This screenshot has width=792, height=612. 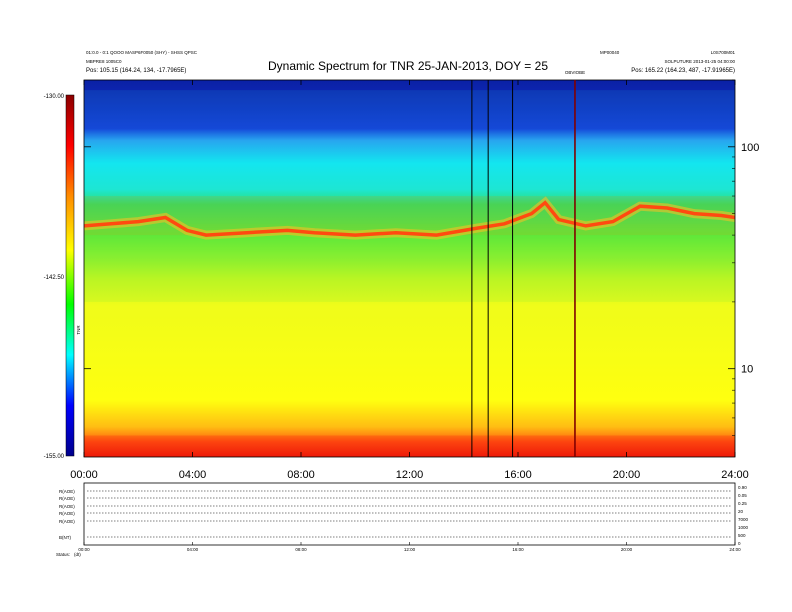 What do you see at coordinates (518, 549) in the screenshot?
I see `ephemeris-x-tick-label: 16:00` at bounding box center [518, 549].